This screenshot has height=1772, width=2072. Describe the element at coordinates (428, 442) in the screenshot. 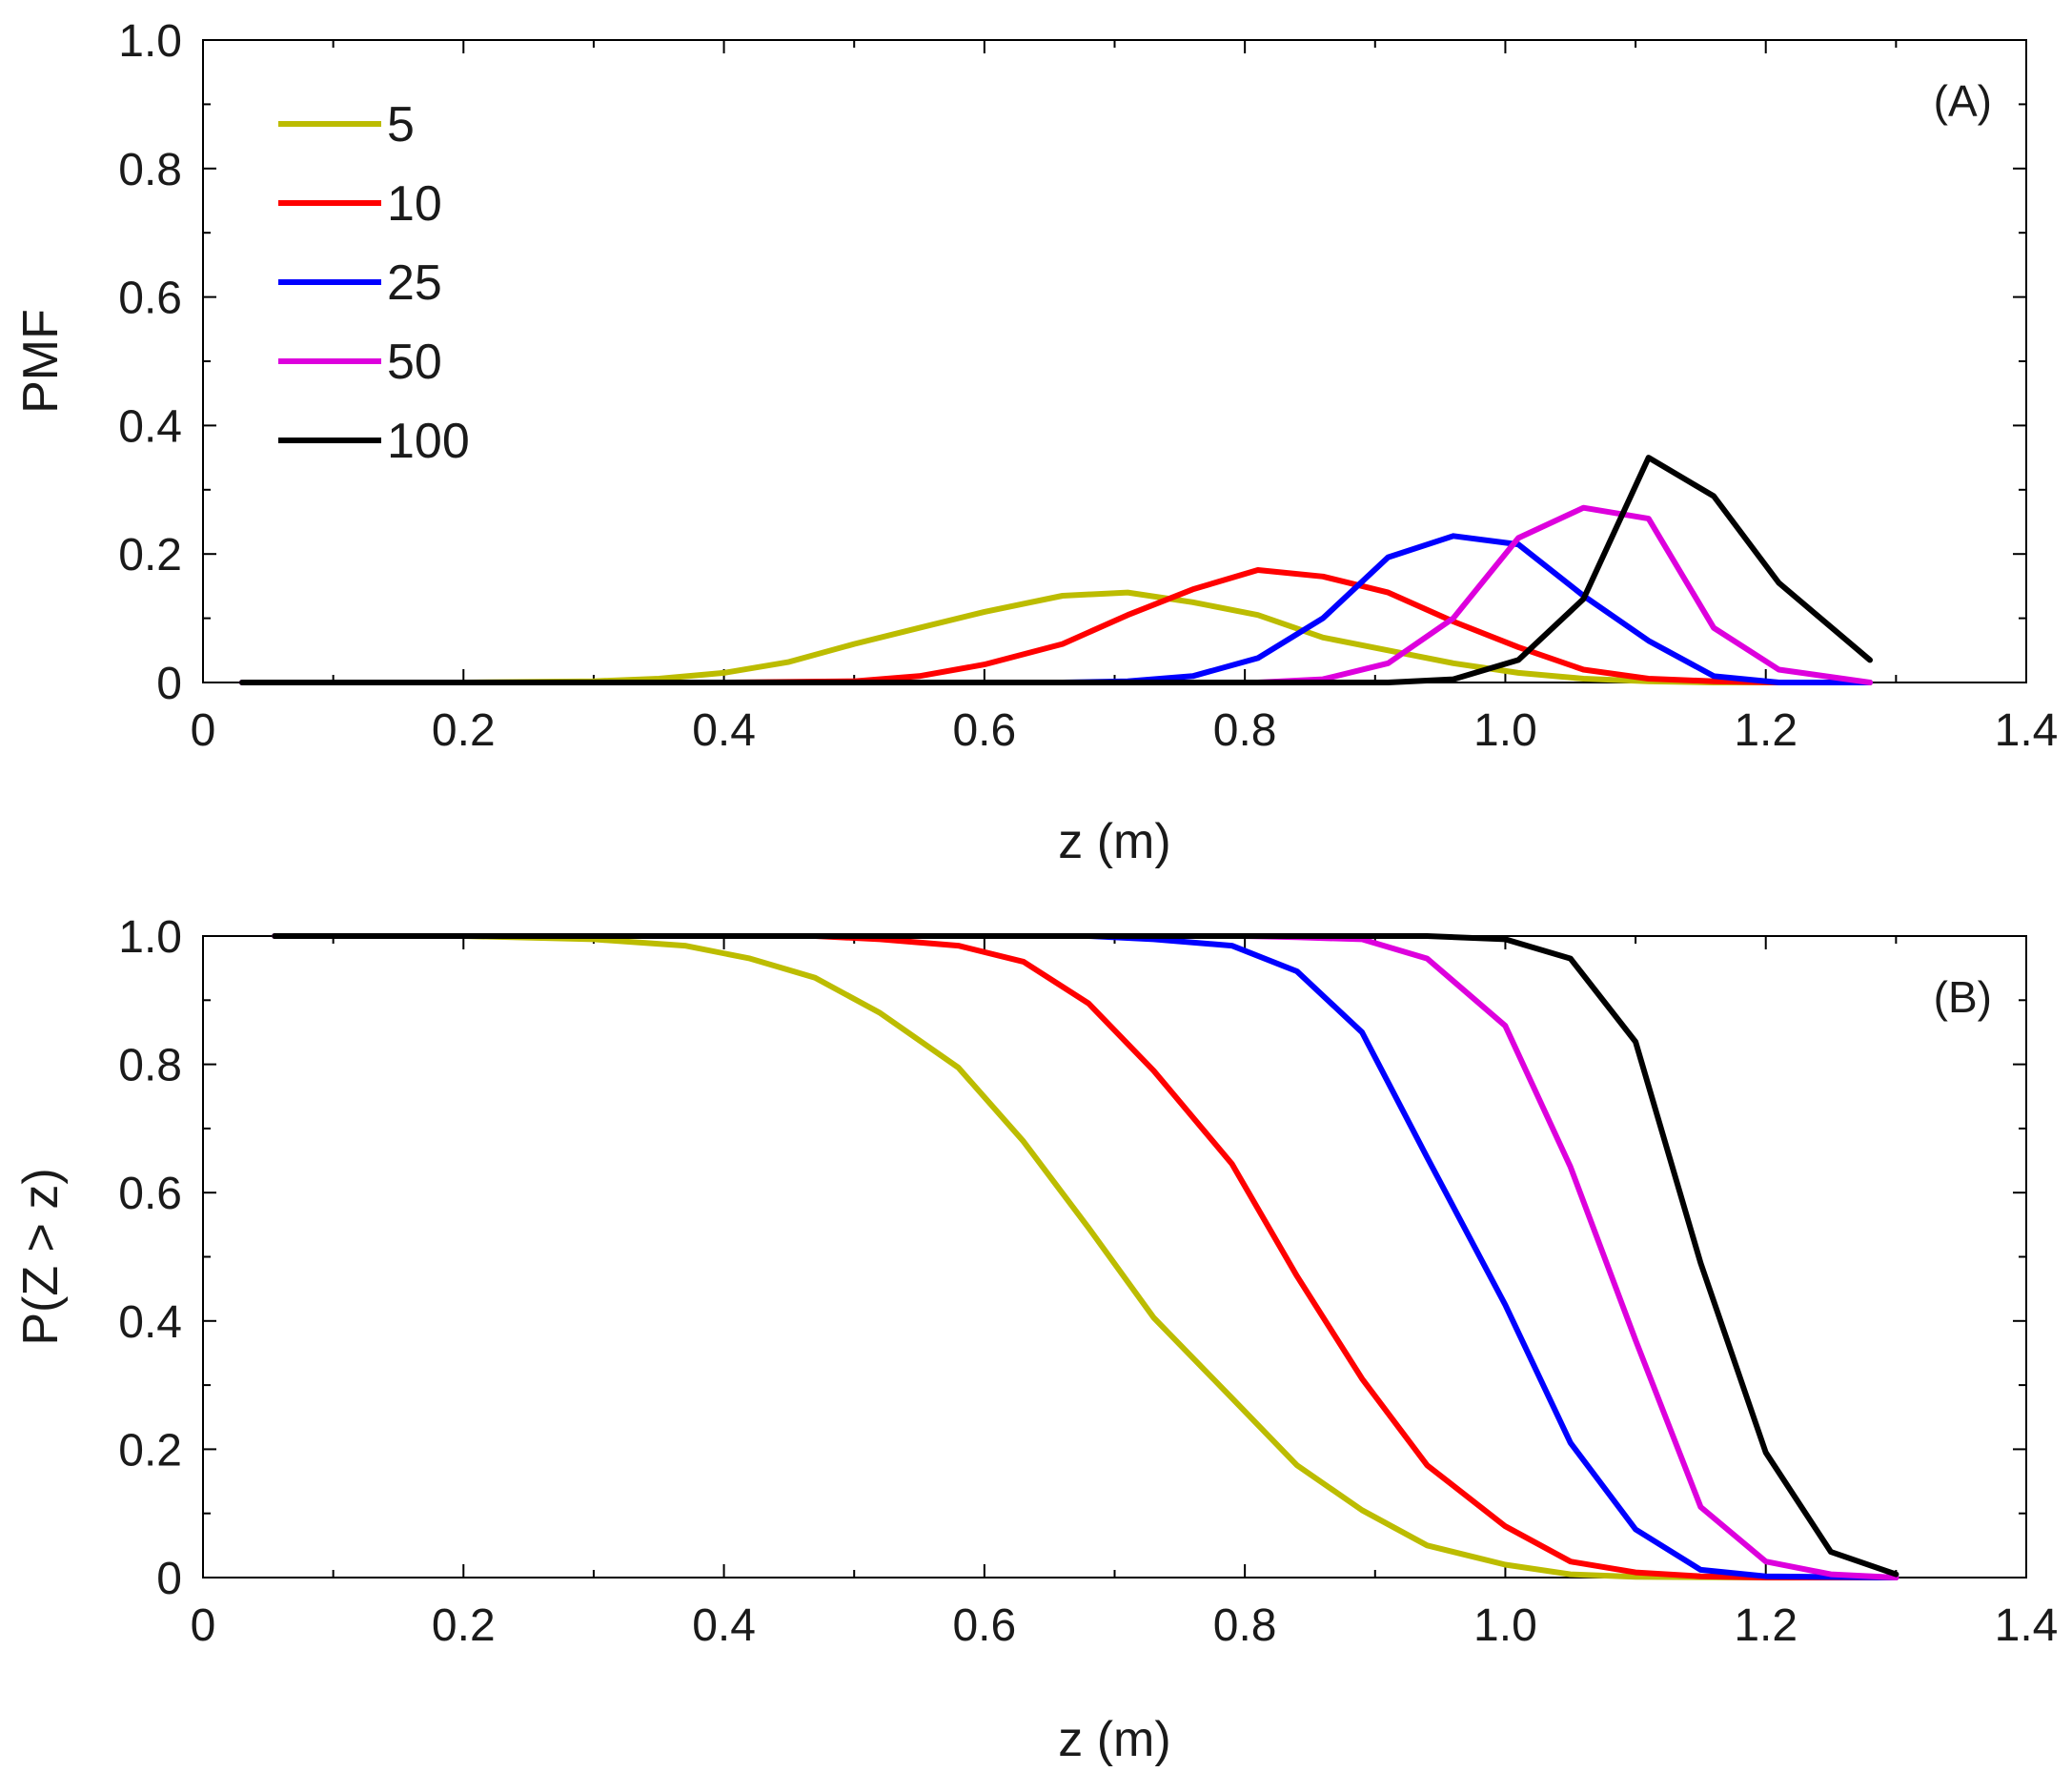

I see `legend-label-100: 100` at that location.